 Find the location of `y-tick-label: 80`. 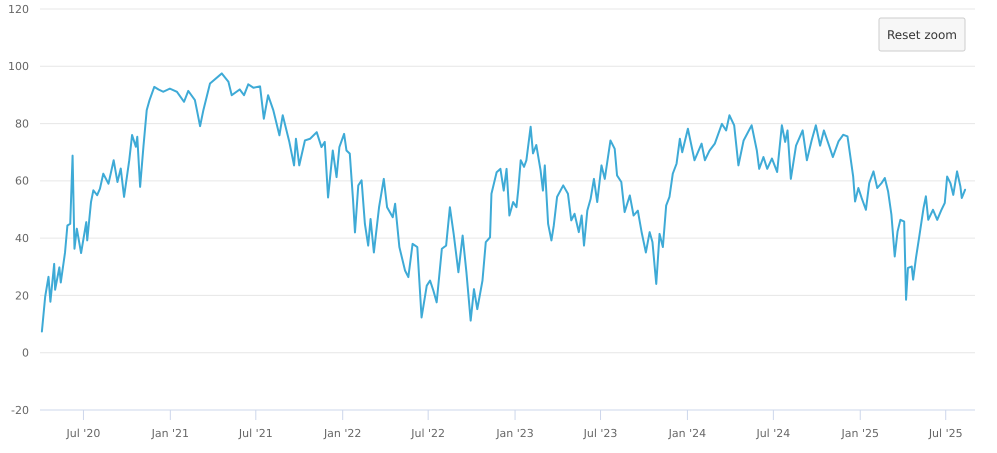

y-tick-label: 80 is located at coordinates (22, 123).